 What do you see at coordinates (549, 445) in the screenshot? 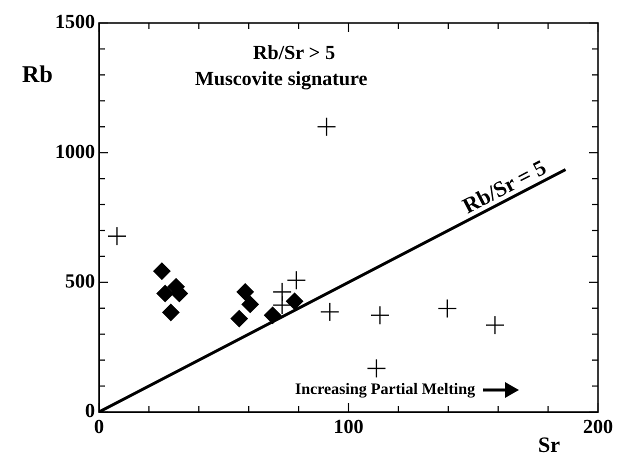
I see `x-axis-title: Sr` at bounding box center [549, 445].